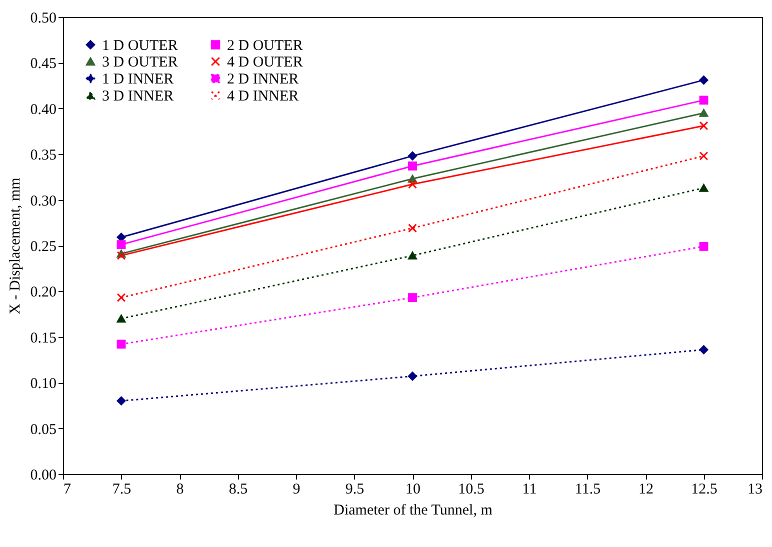  What do you see at coordinates (43, 64) in the screenshot?
I see `y-tick-label: 0.45` at bounding box center [43, 64].